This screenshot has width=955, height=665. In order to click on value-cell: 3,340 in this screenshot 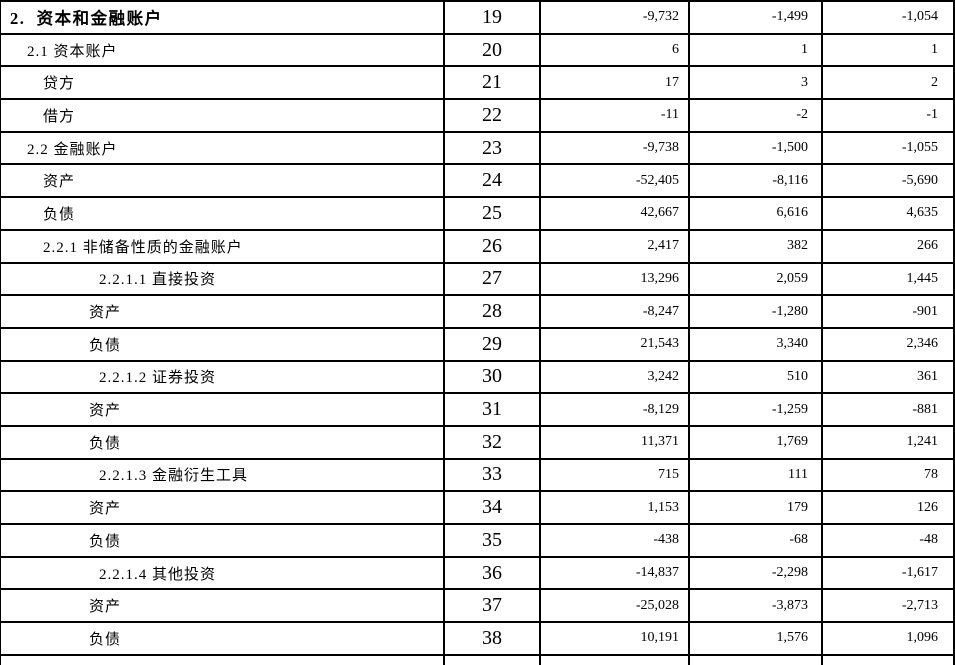, I will do `click(756, 345)`.